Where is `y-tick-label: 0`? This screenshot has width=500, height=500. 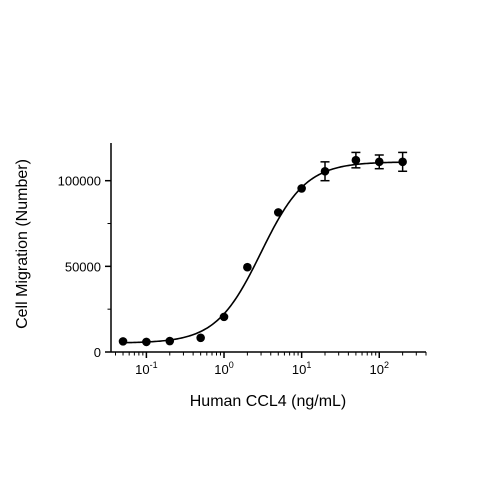 y-tick-label: 0 is located at coordinates (97, 352).